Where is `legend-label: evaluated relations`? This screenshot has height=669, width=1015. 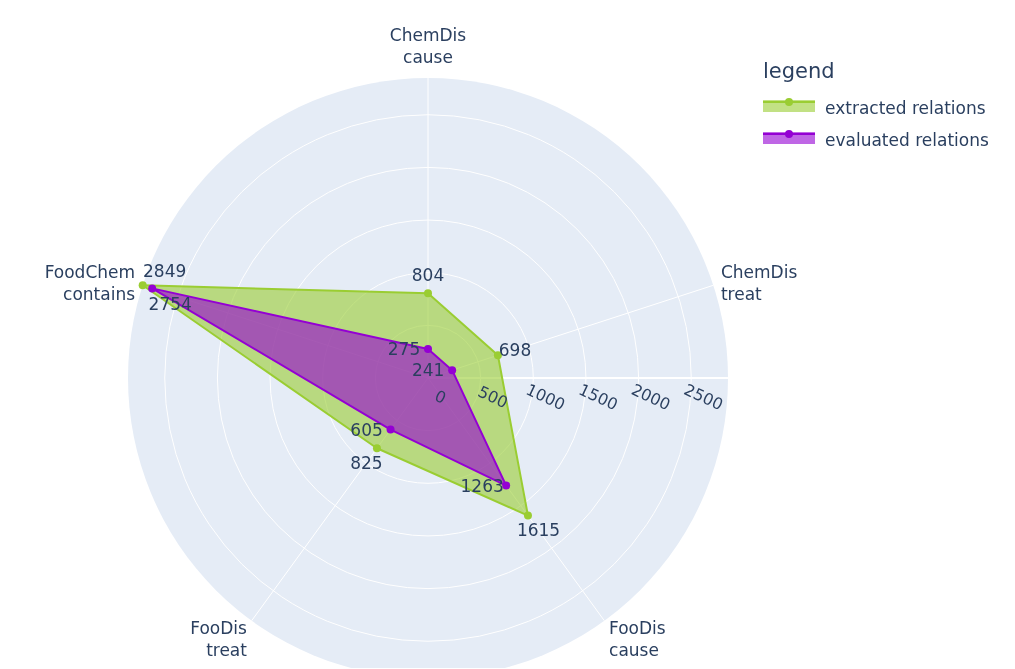
legend-label: evaluated relations is located at coordinates (907, 140).